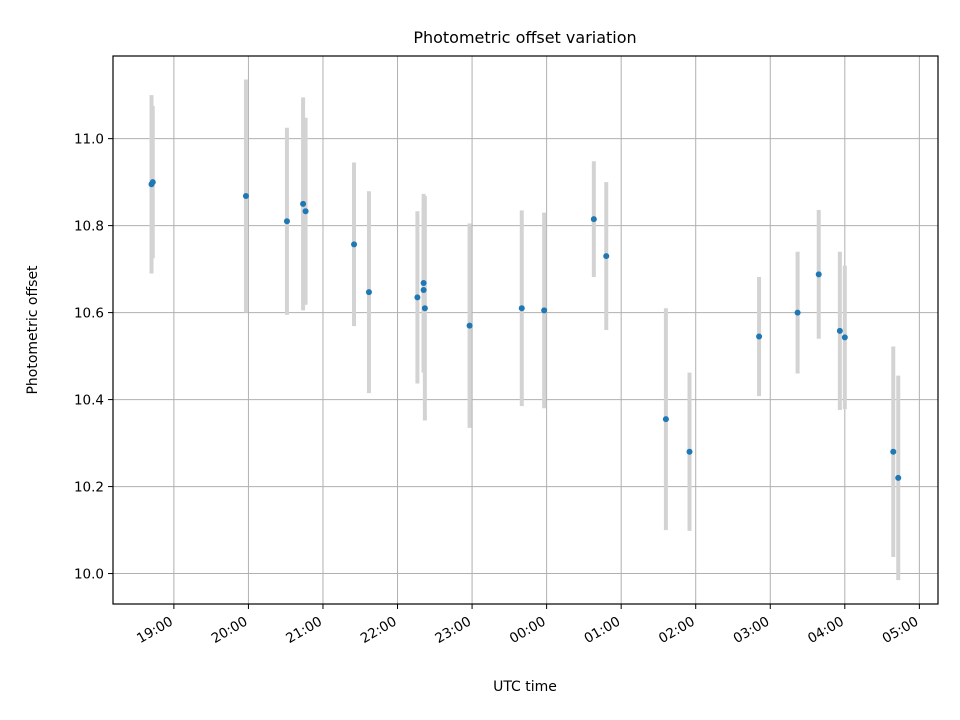 This screenshot has width=960, height=720. What do you see at coordinates (89, 575) in the screenshot?
I see `y-tick-label: 10.0` at bounding box center [89, 575].